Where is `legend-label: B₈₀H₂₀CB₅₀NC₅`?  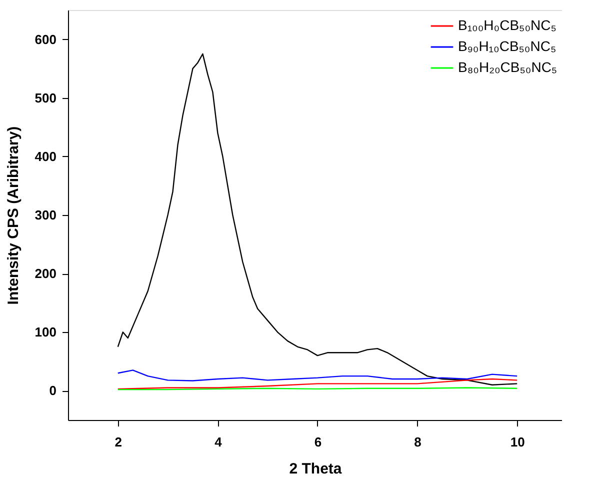 legend-label: B₈₀H₂₀CB₅₀NC₅ is located at coordinates (508, 67).